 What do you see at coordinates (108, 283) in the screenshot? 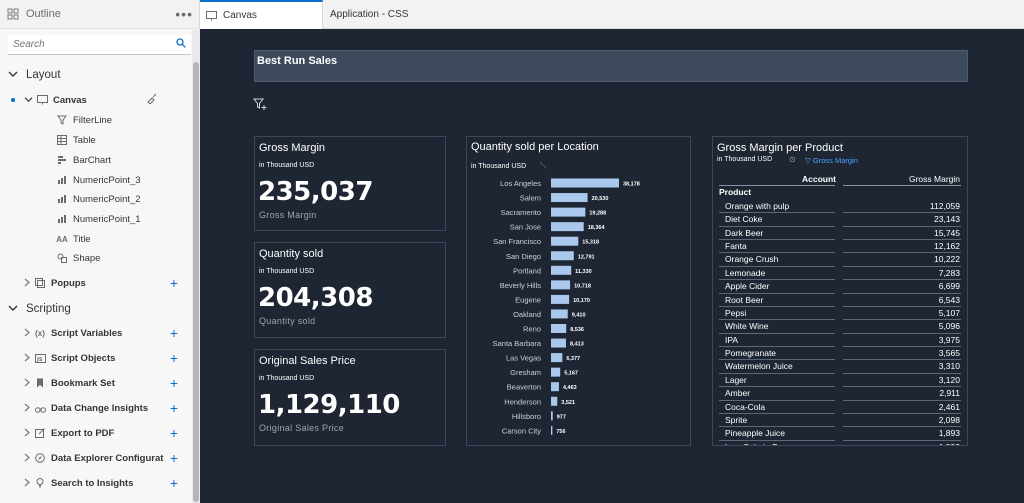
I see `tree-item-popups: Popups +` at bounding box center [108, 283].